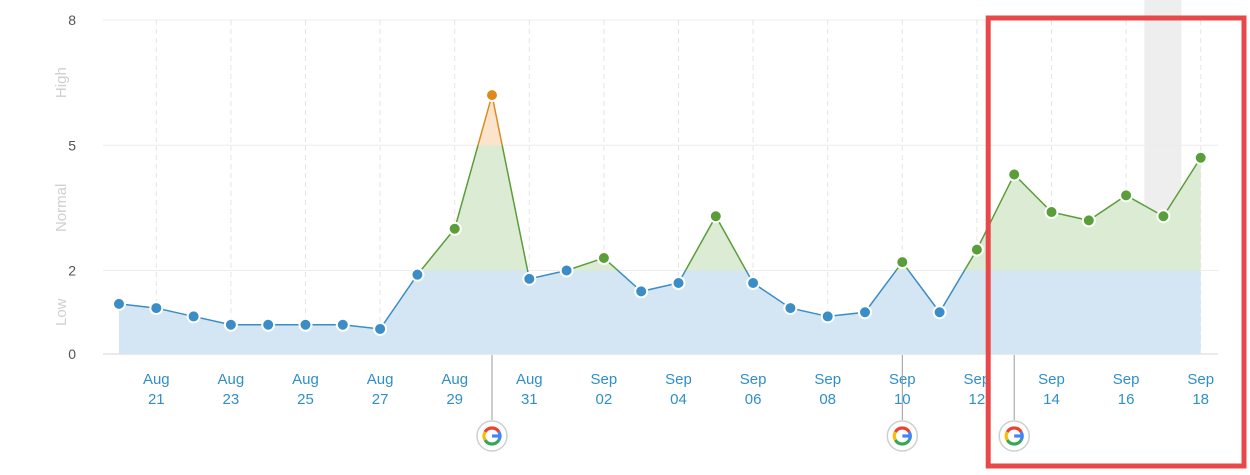 The width and height of the screenshot is (1250, 475). Describe the element at coordinates (1200, 399) in the screenshot. I see `x-tick-day-2023-09-18: 18` at that location.